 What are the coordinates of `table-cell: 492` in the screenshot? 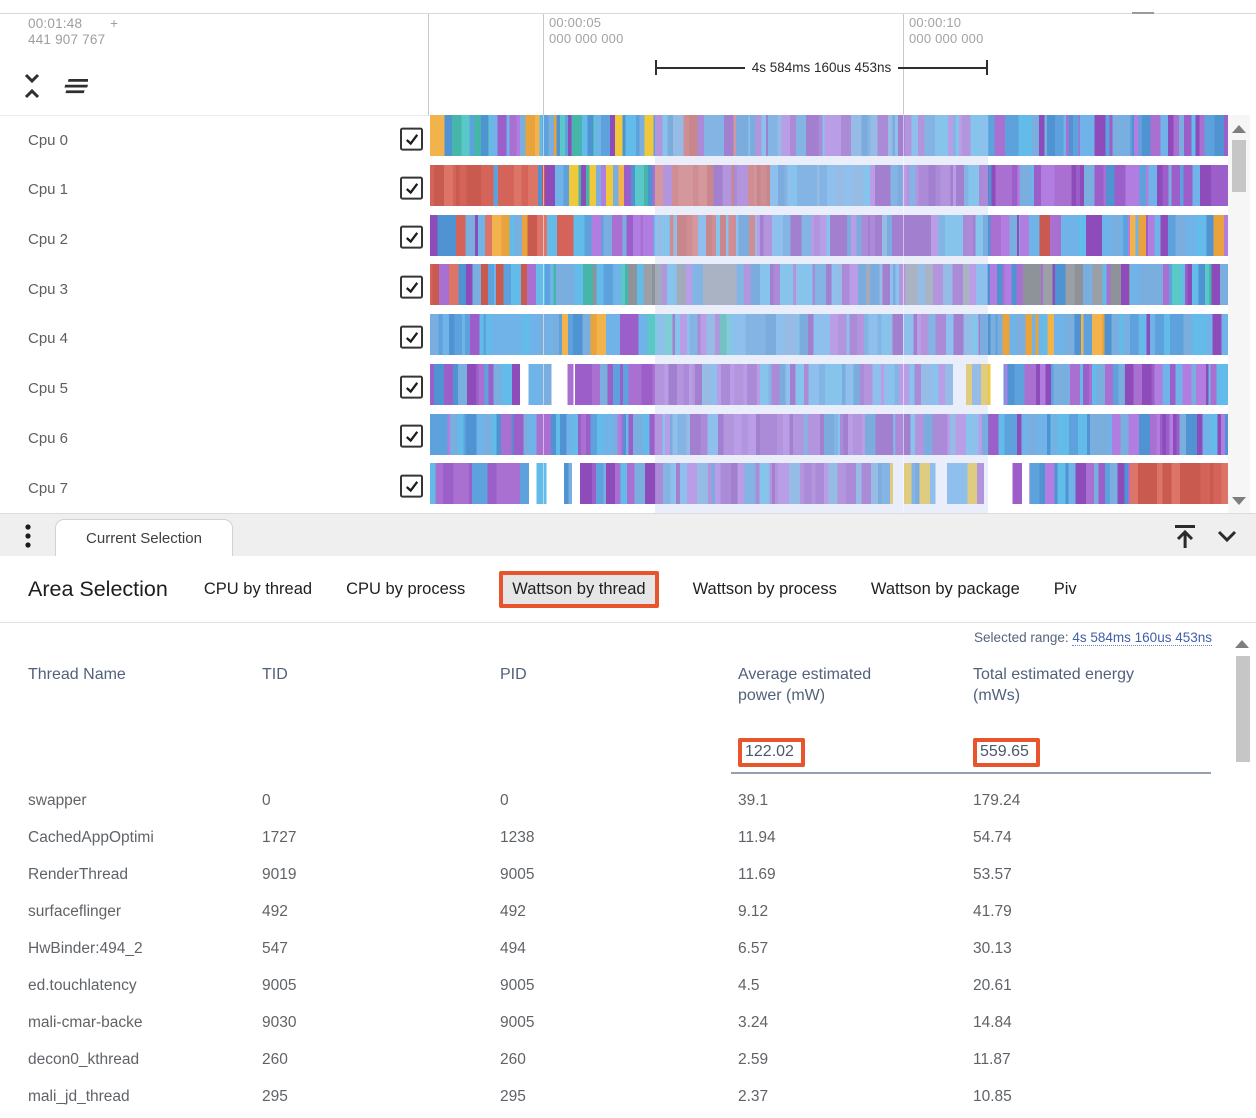 It's located at (513, 911).